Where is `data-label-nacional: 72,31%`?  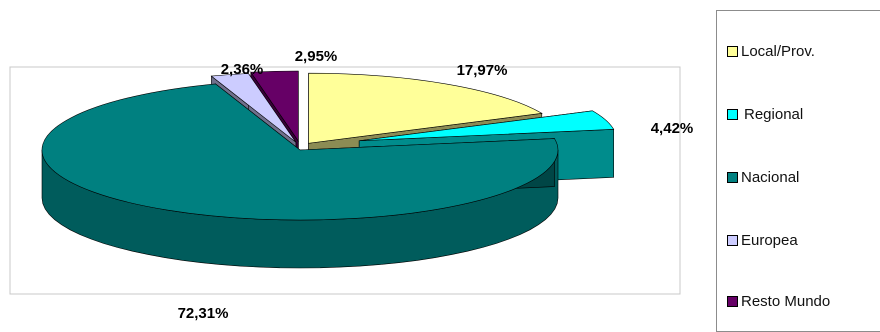
data-label-nacional: 72,31% is located at coordinates (203, 313).